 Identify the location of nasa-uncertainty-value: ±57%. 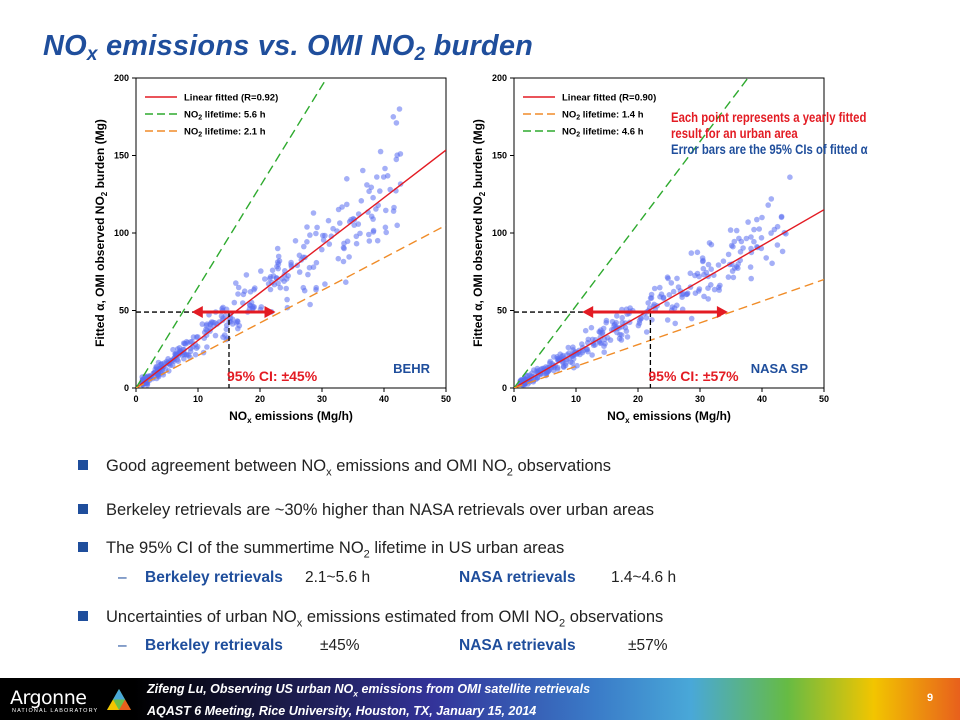
(648, 645).